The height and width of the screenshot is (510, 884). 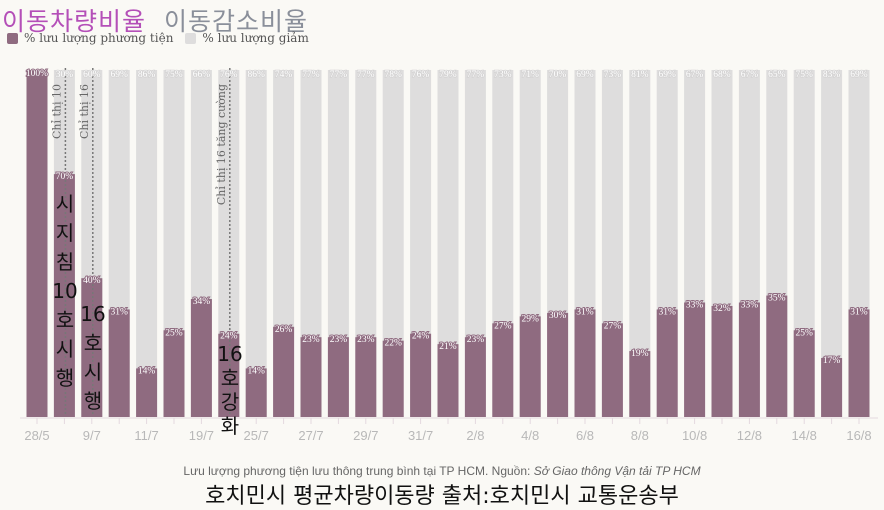 What do you see at coordinates (174, 333) in the screenshot?
I see `data-label-traffic: 25%` at bounding box center [174, 333].